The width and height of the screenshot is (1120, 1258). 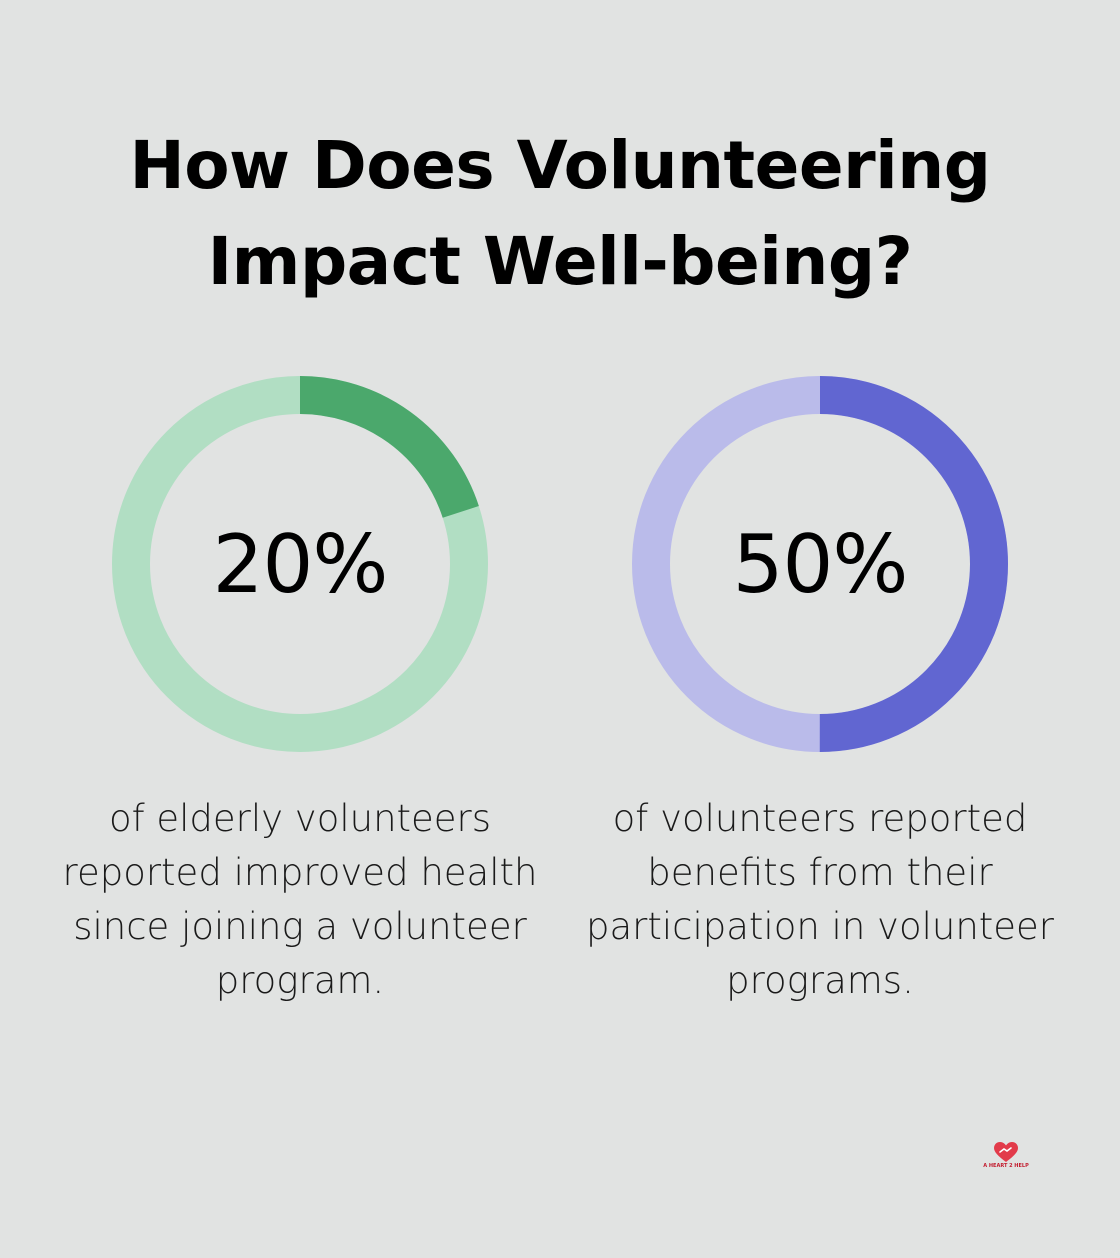 I want to click on donut-value-label: 20%, so click(x=300, y=564).